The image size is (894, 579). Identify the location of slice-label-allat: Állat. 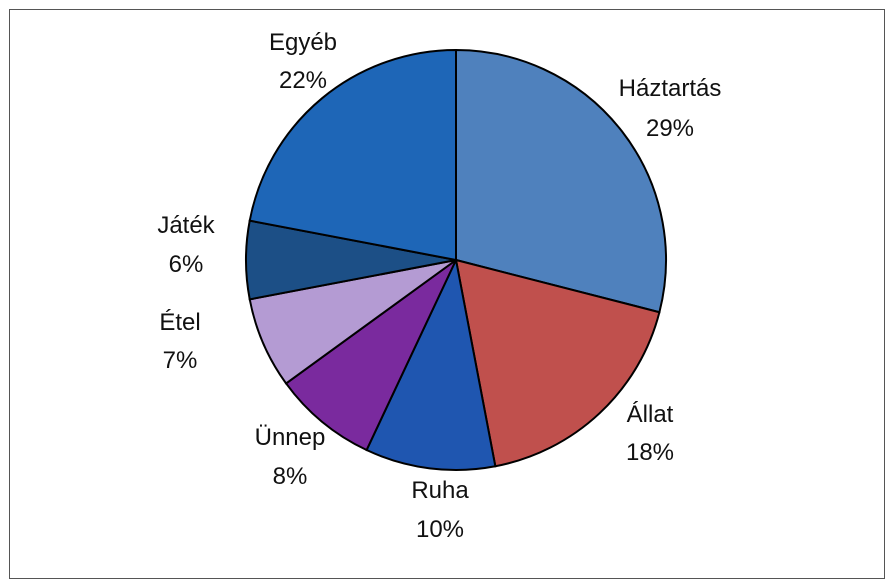
(650, 414).